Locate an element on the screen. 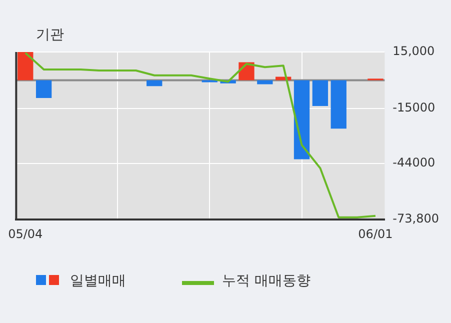  x-tick-label: 05/04 is located at coordinates (25, 233).